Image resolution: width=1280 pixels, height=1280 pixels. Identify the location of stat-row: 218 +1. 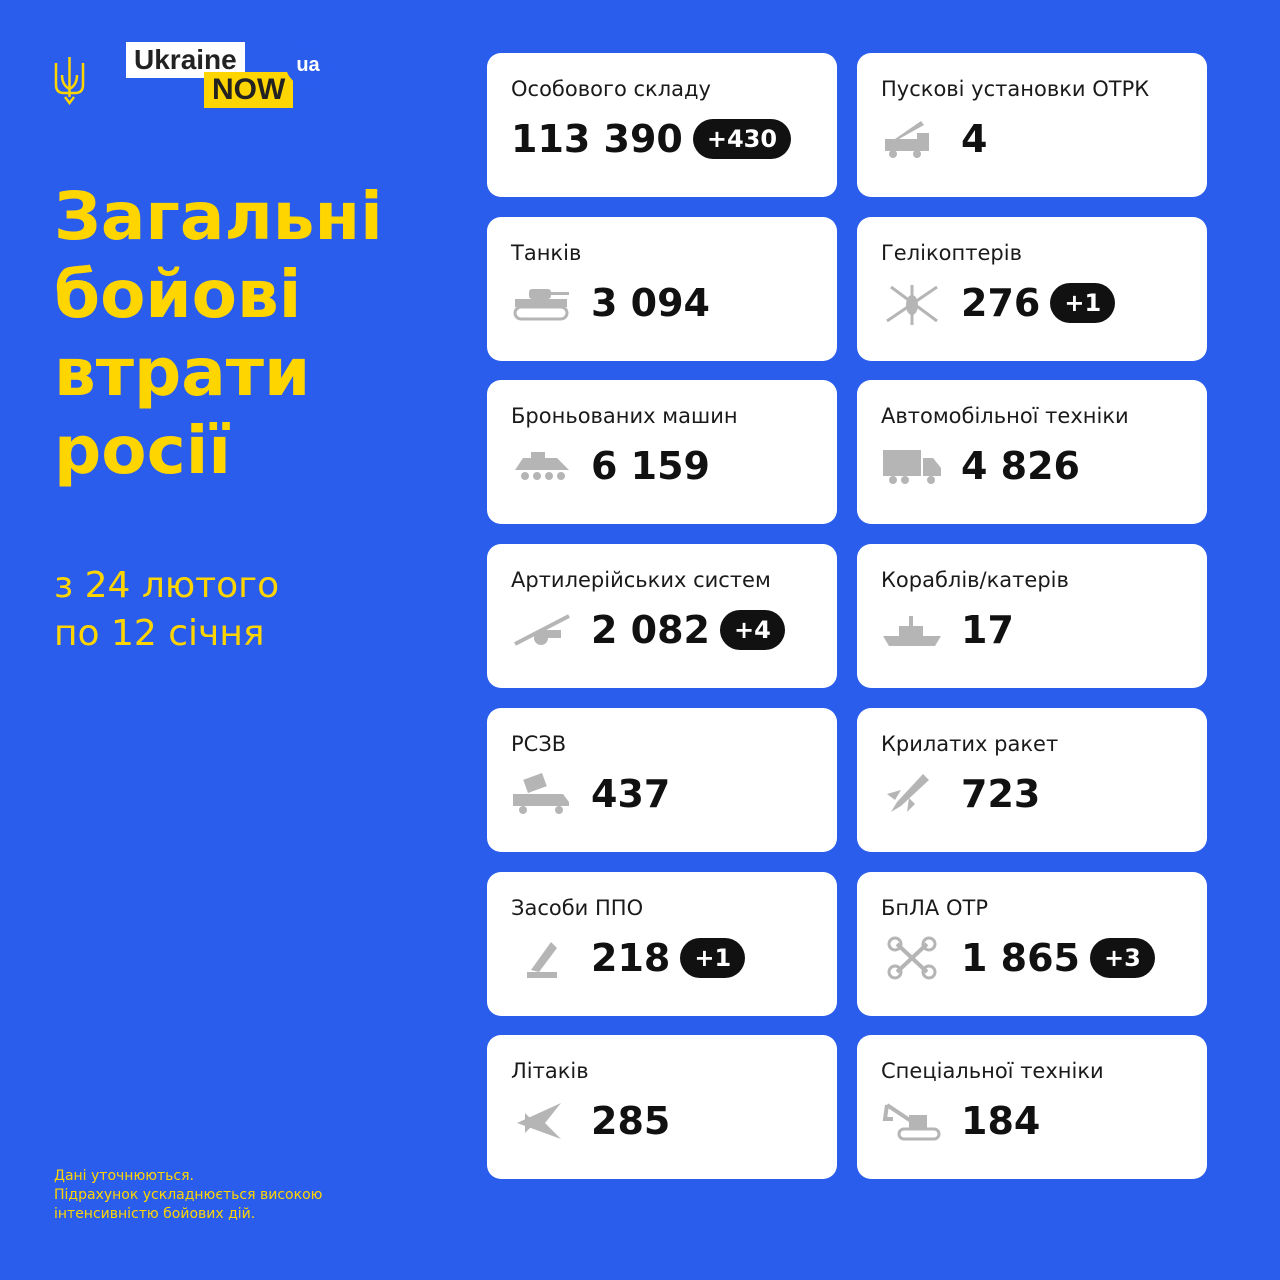
(628, 958).